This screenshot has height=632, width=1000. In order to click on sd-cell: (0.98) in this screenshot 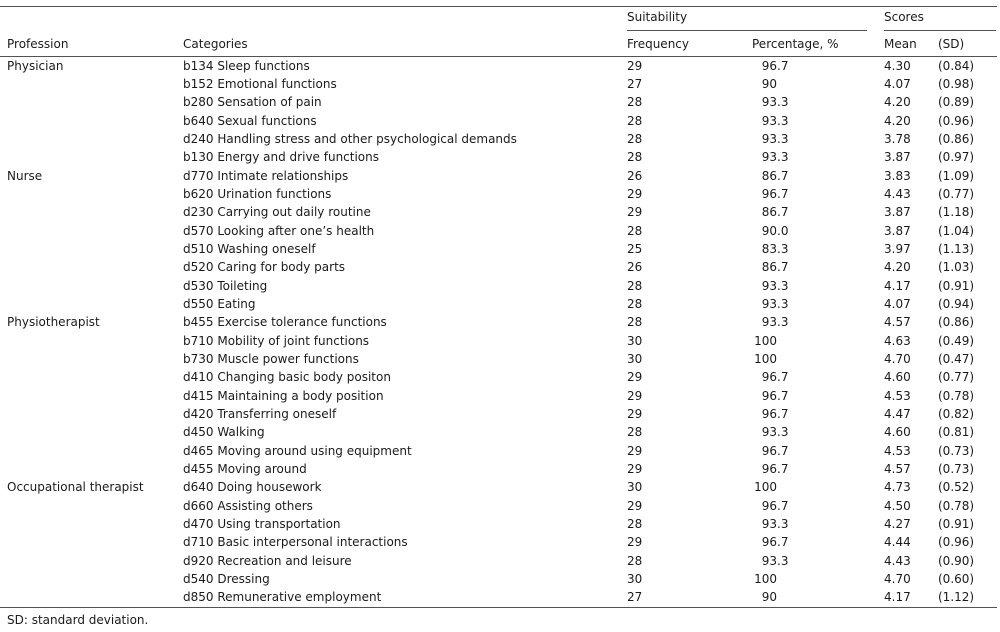, I will do `click(956, 83)`.